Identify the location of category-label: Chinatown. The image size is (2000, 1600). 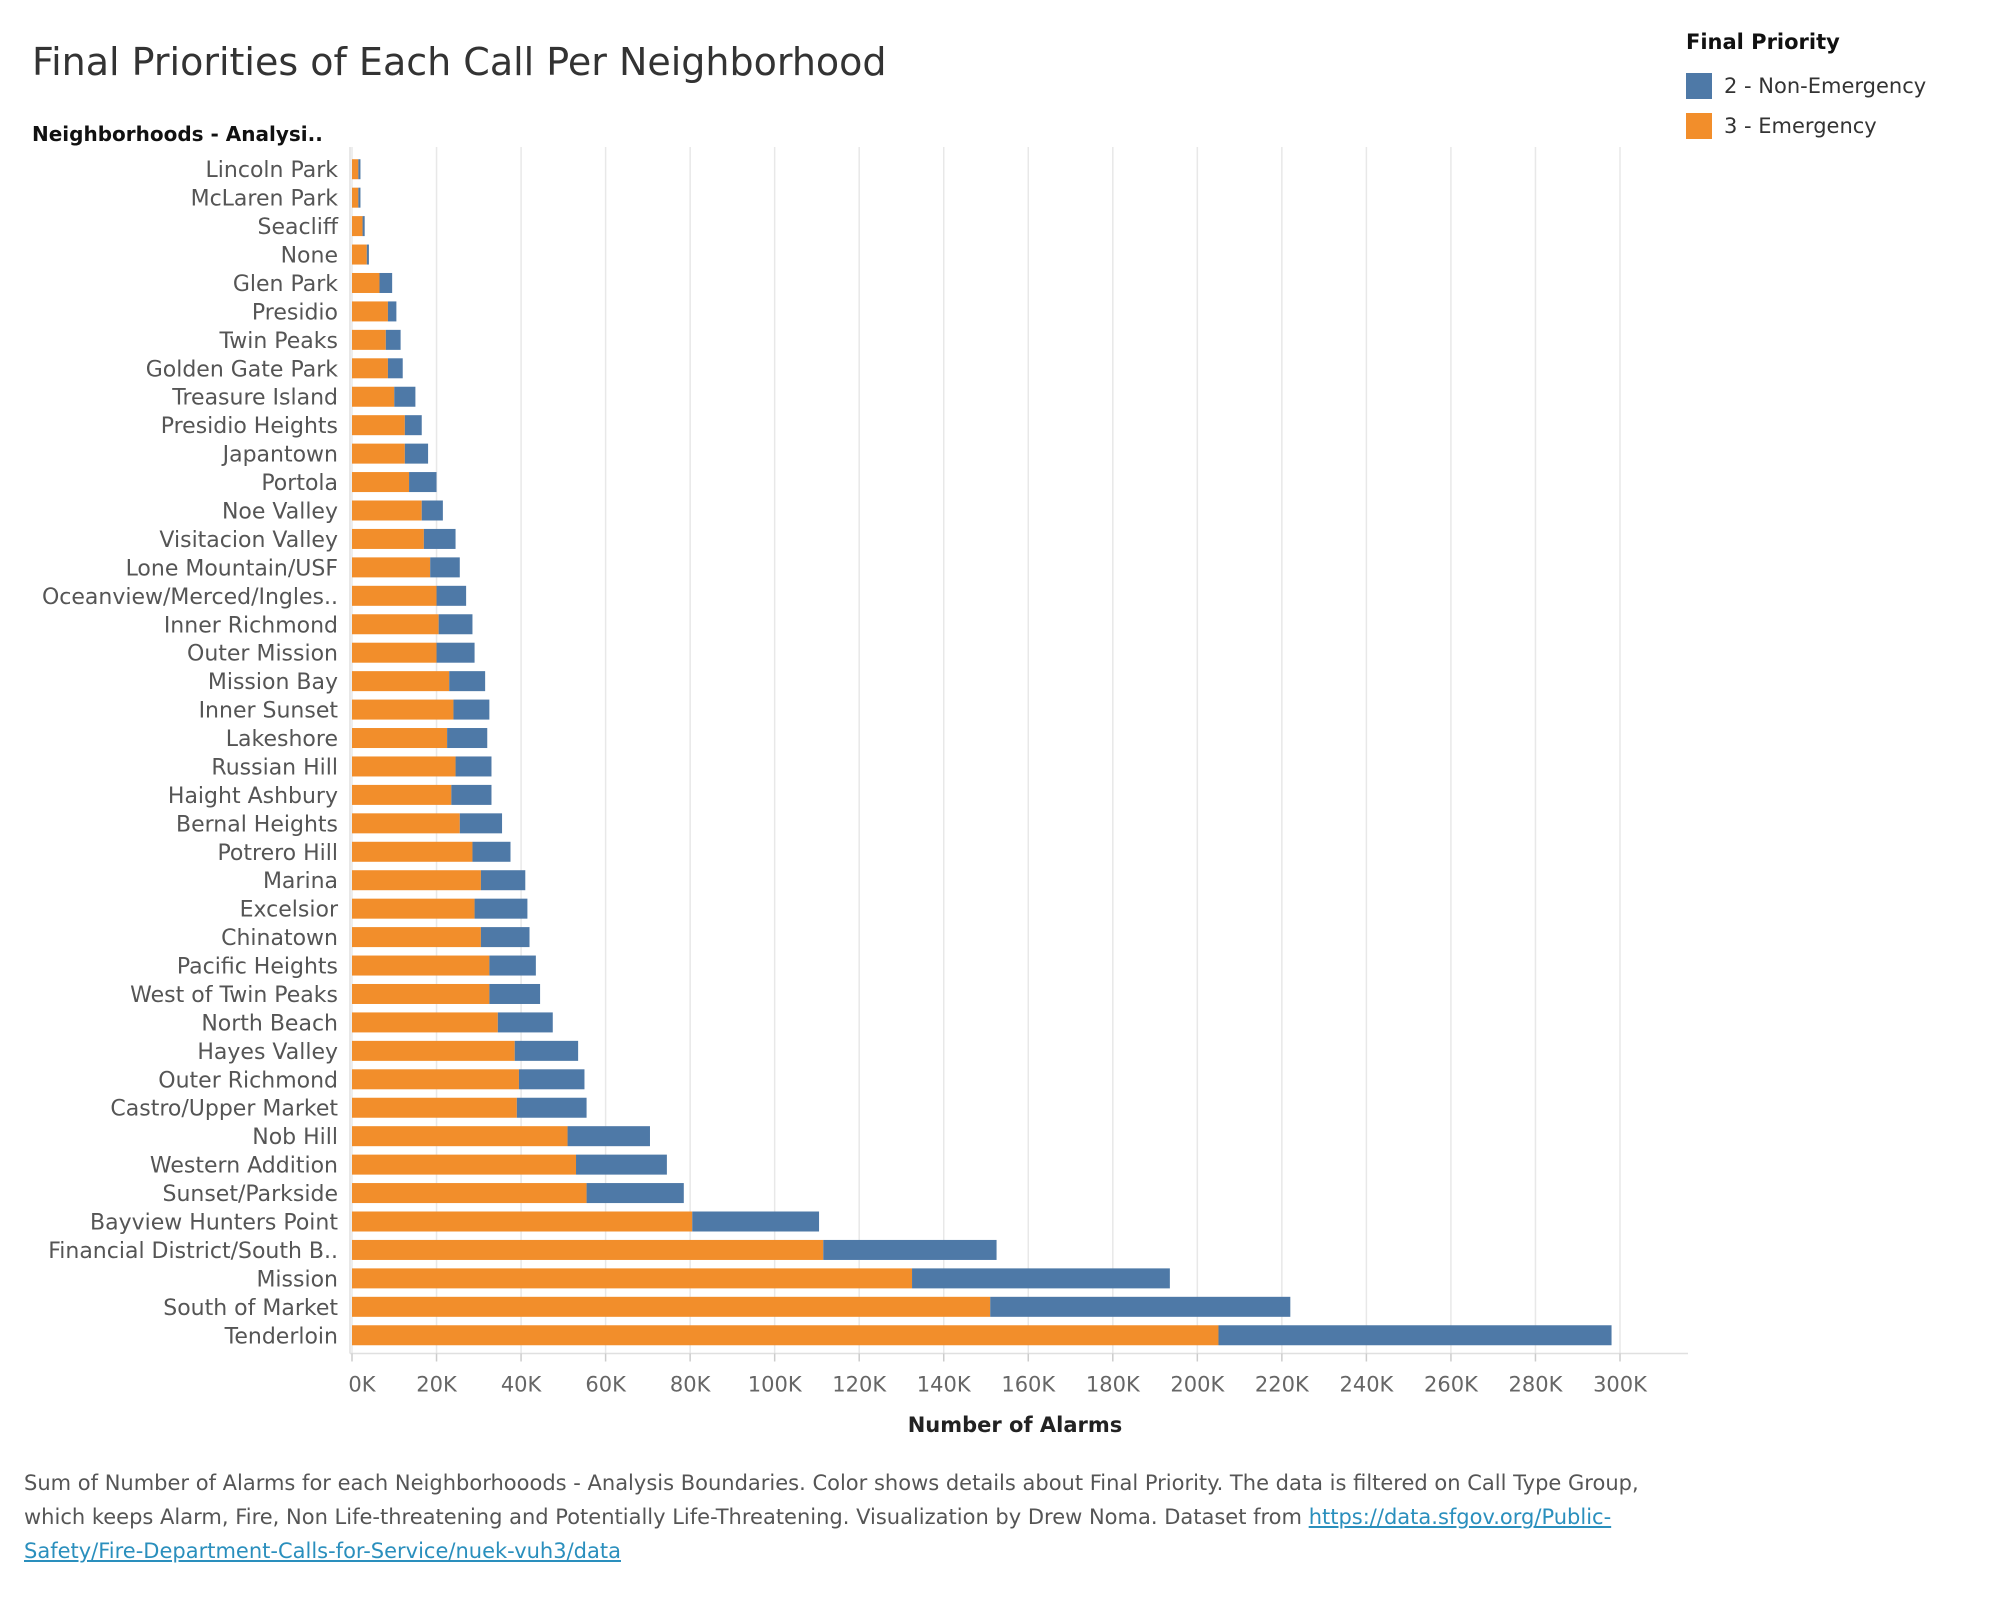
(279, 938).